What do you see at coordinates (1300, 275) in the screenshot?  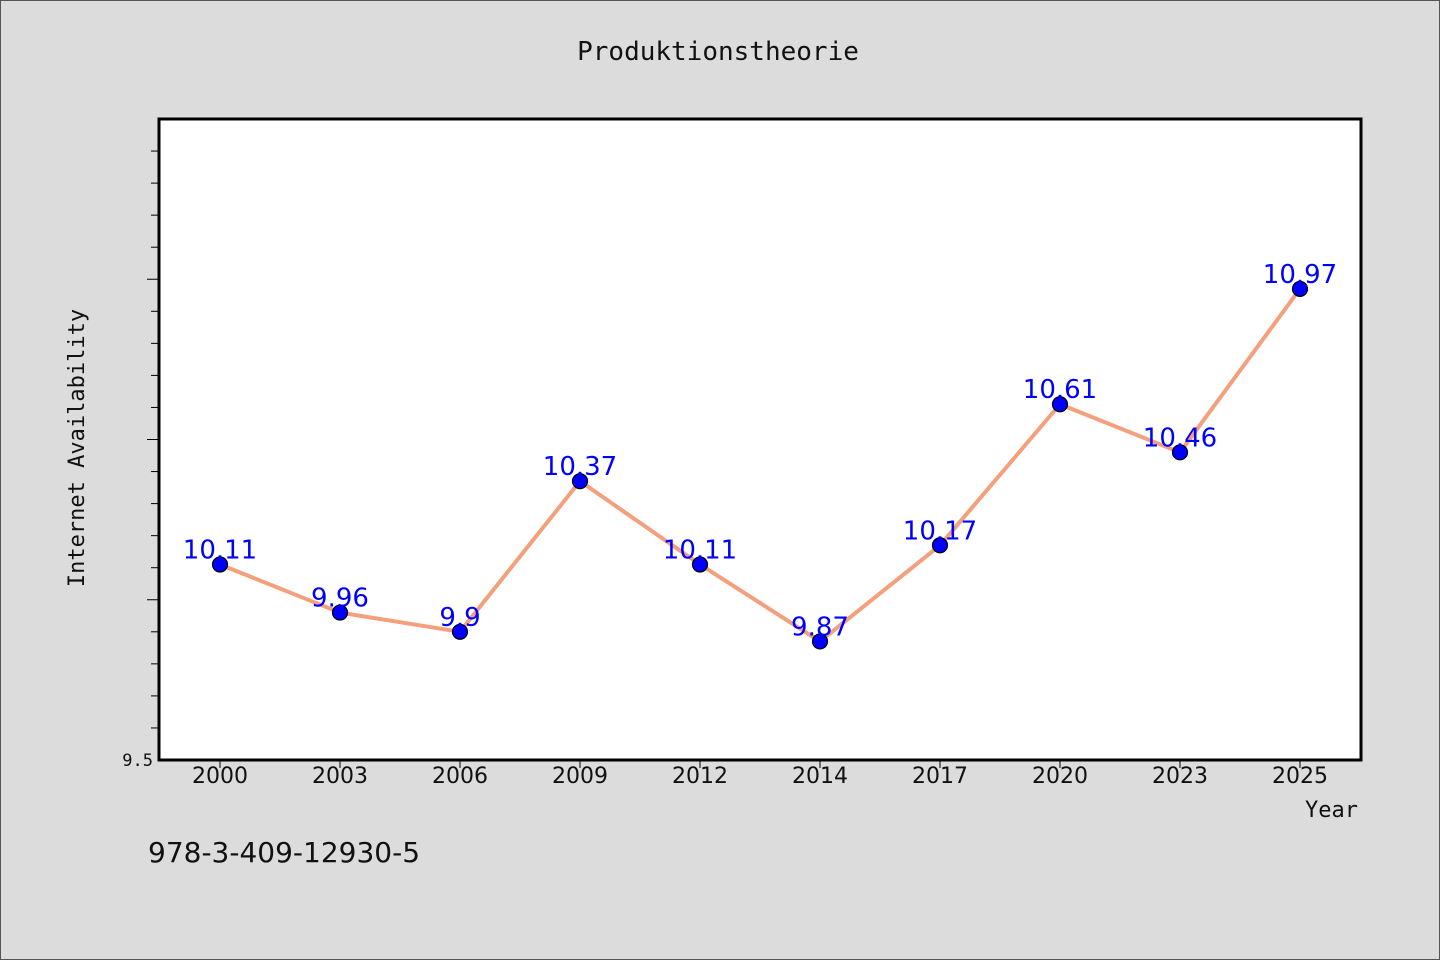 I see `data-label: 10.97` at bounding box center [1300, 275].